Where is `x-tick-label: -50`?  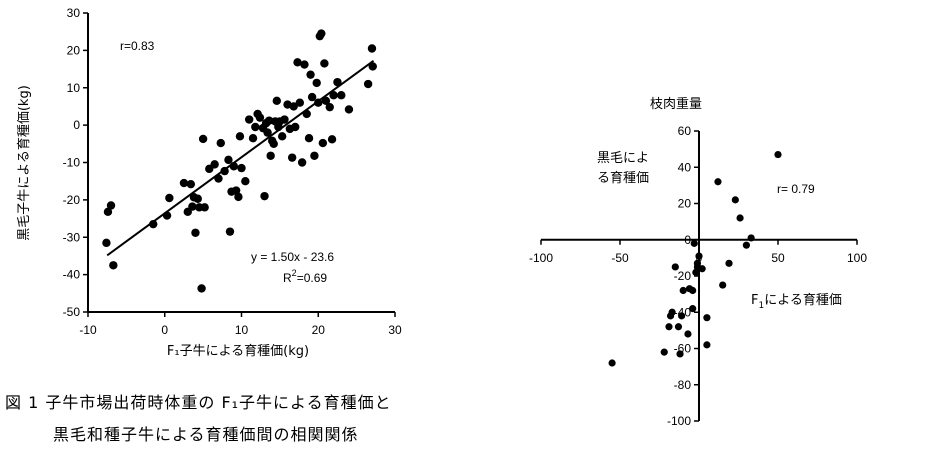 x-tick-label: -50 is located at coordinates (620, 258).